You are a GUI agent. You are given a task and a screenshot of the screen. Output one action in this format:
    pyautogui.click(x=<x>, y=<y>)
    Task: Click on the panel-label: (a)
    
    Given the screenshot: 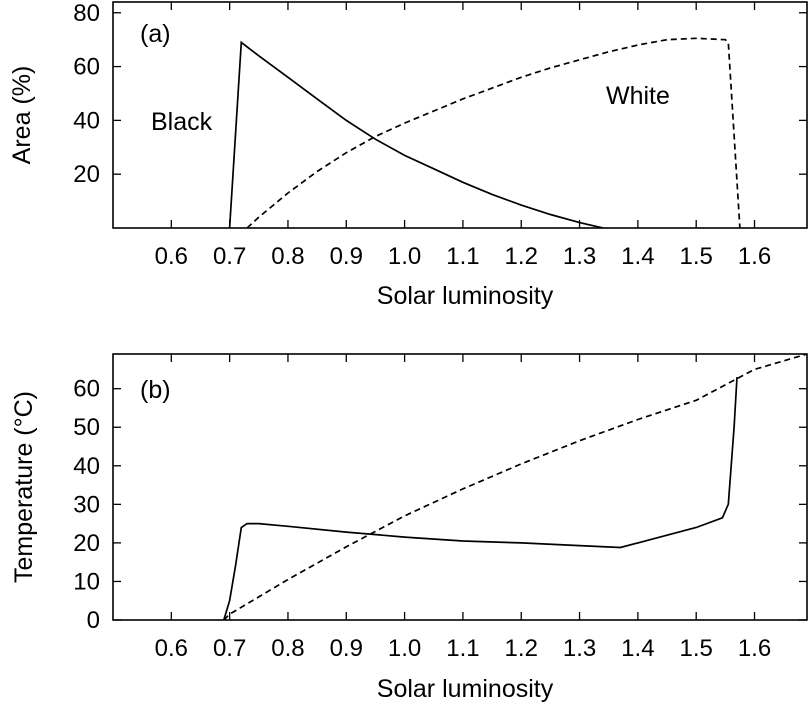 What is the action you would take?
    pyautogui.click(x=155, y=34)
    